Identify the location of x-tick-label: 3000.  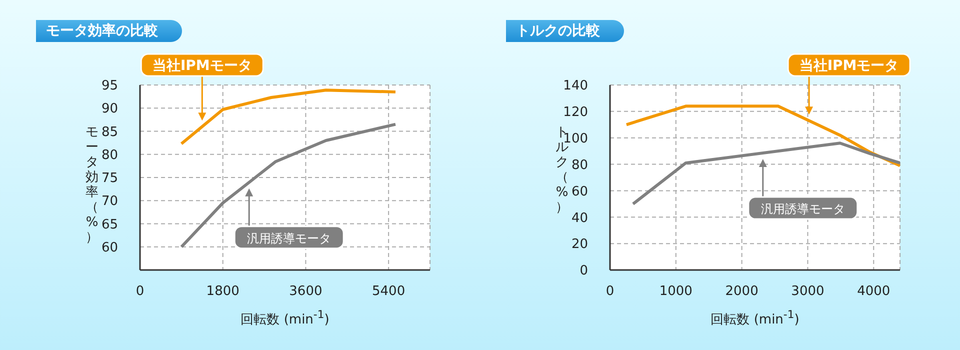
(807, 292).